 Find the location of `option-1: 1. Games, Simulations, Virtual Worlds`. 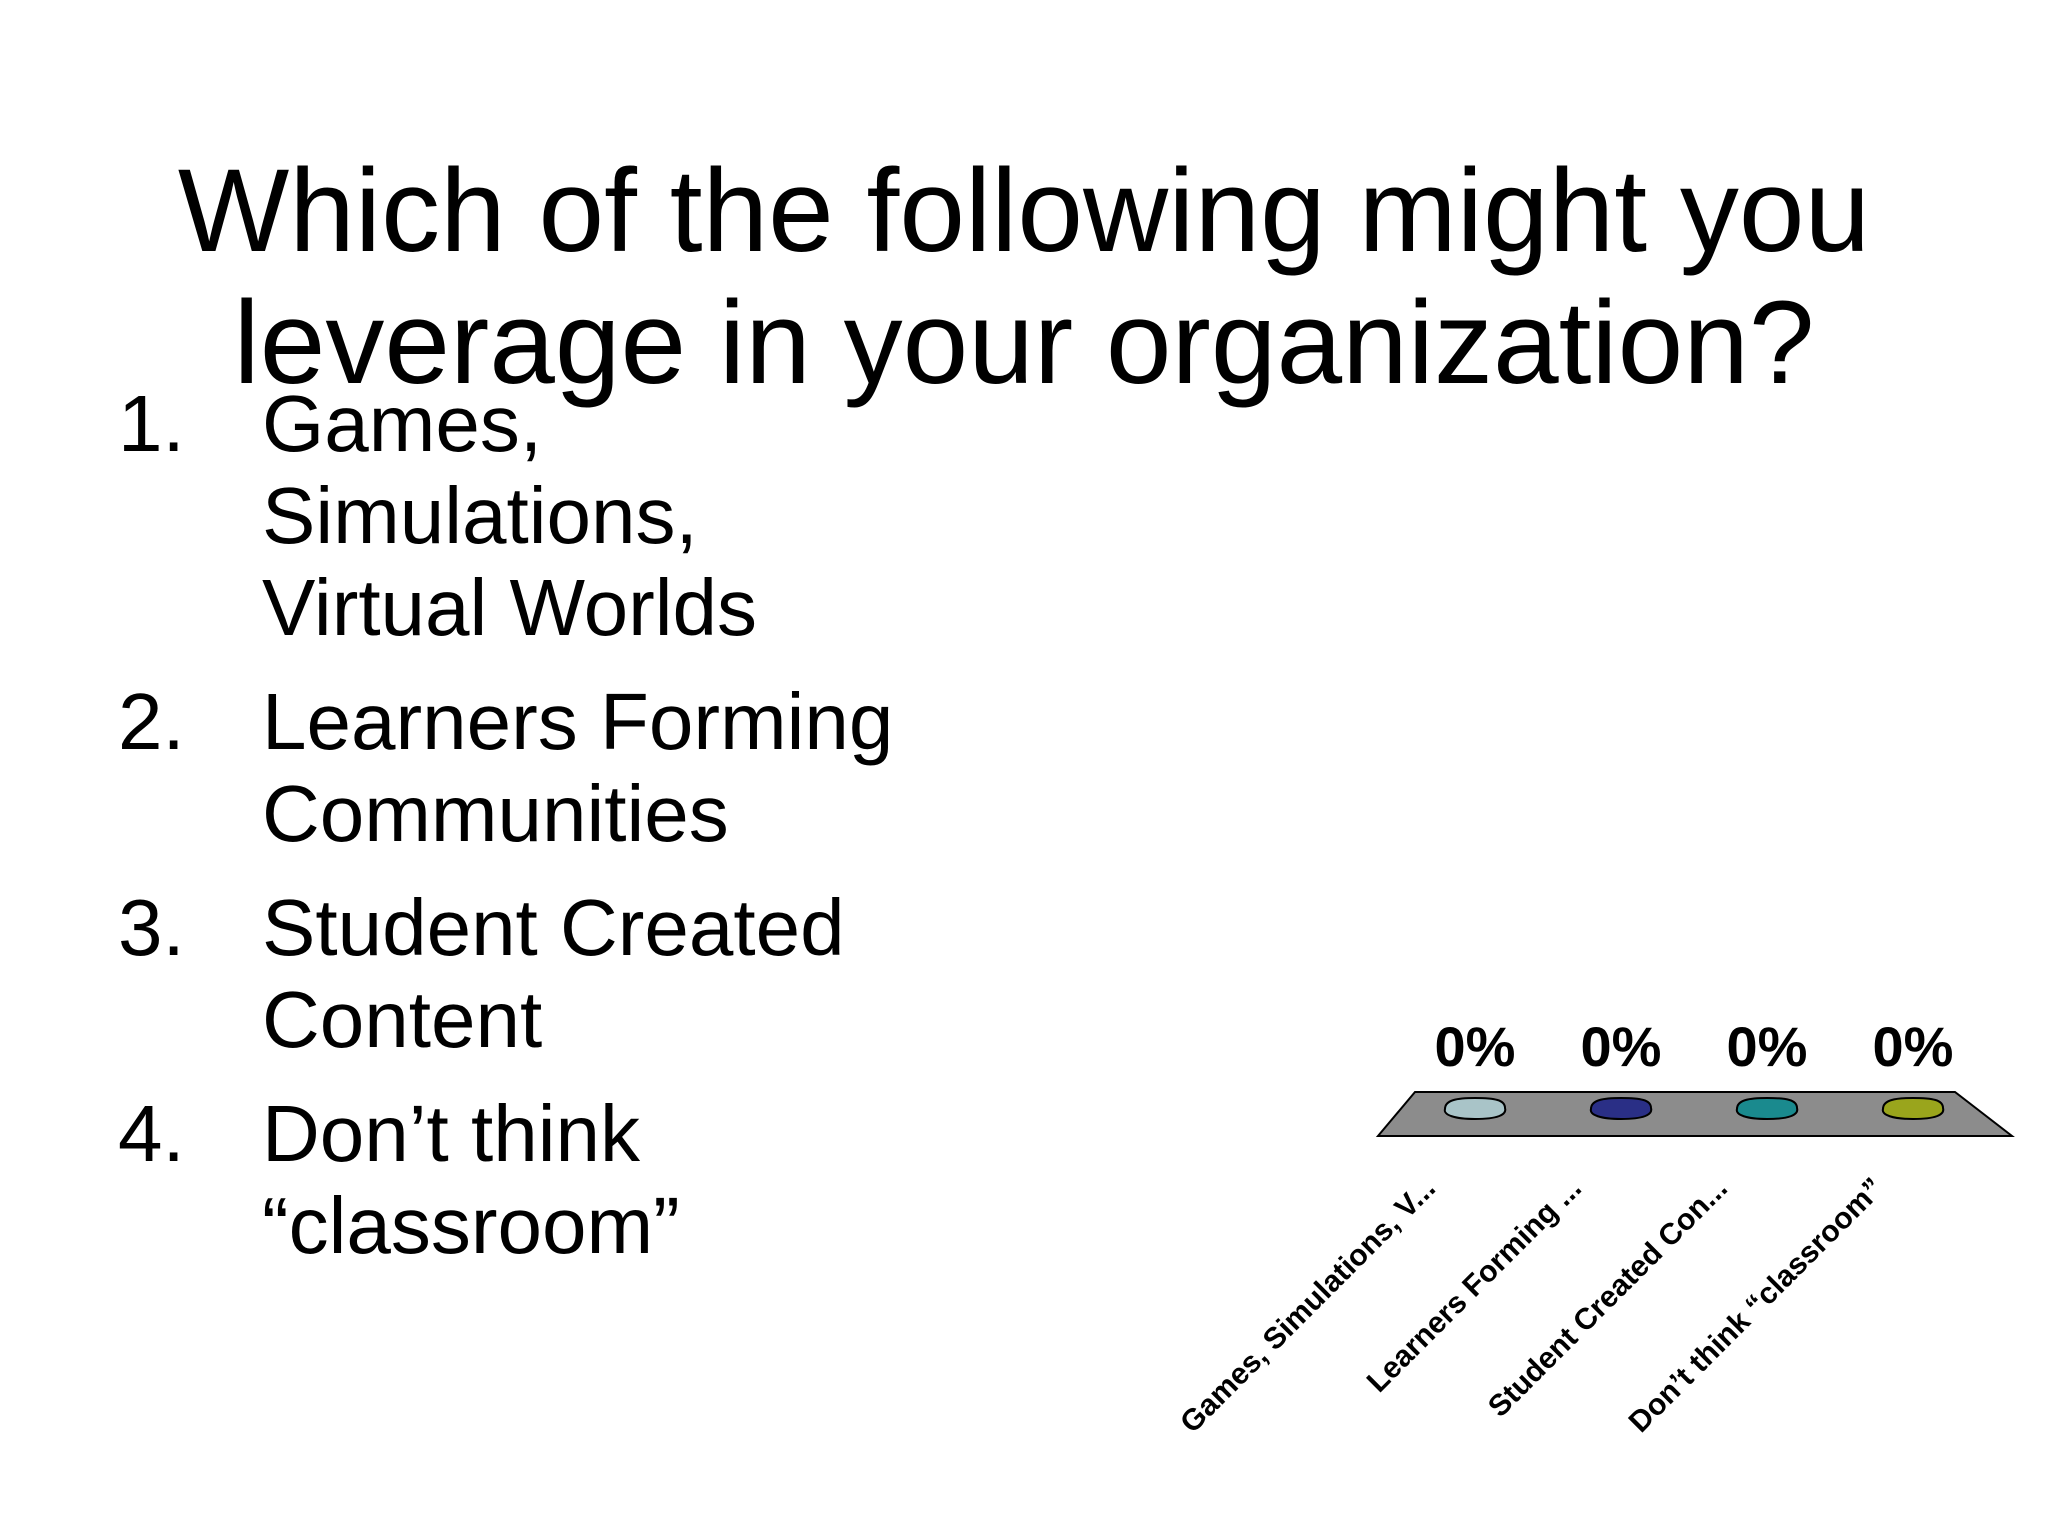

option-1: 1. Games, Simulations, Virtual Worlds is located at coordinates (598, 516).